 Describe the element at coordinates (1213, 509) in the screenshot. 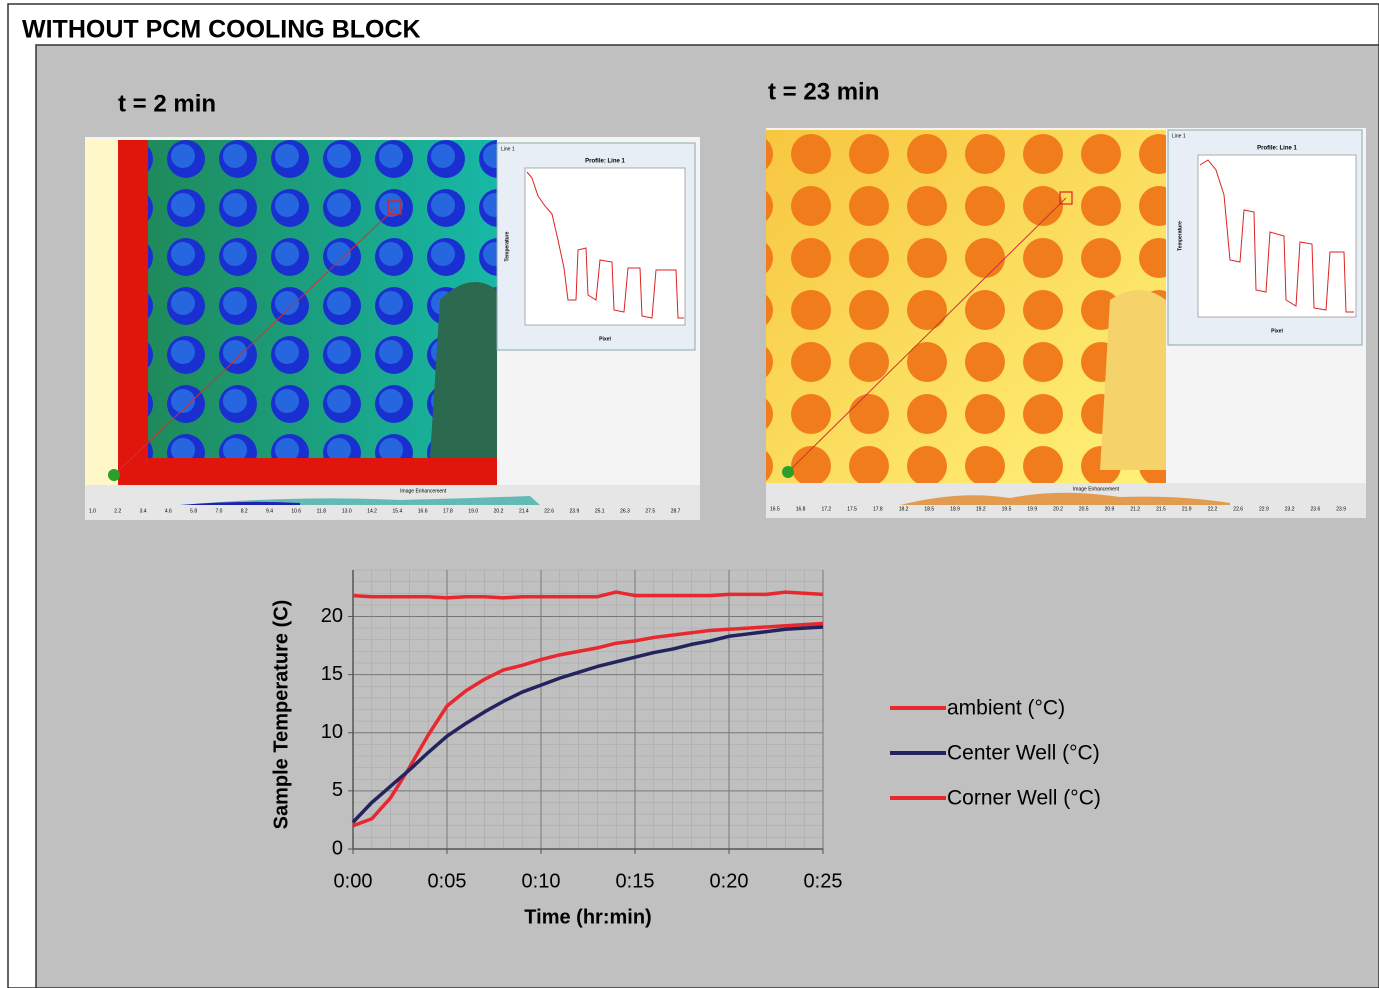

I see `scale-label: 22.2` at that location.